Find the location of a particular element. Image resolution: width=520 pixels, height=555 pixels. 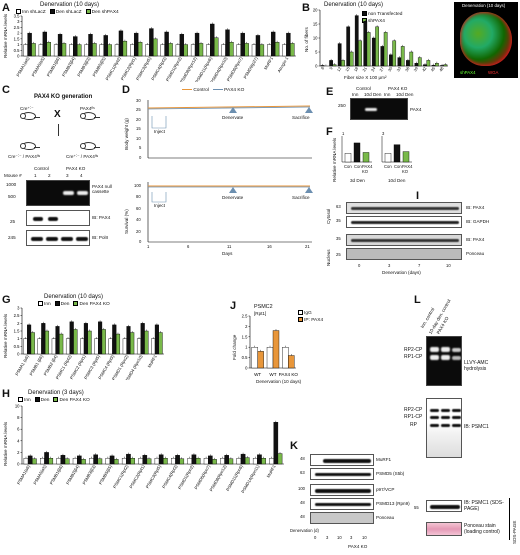

x-tick-label: PSMB1(β6) is located at coordinates (56, 474).